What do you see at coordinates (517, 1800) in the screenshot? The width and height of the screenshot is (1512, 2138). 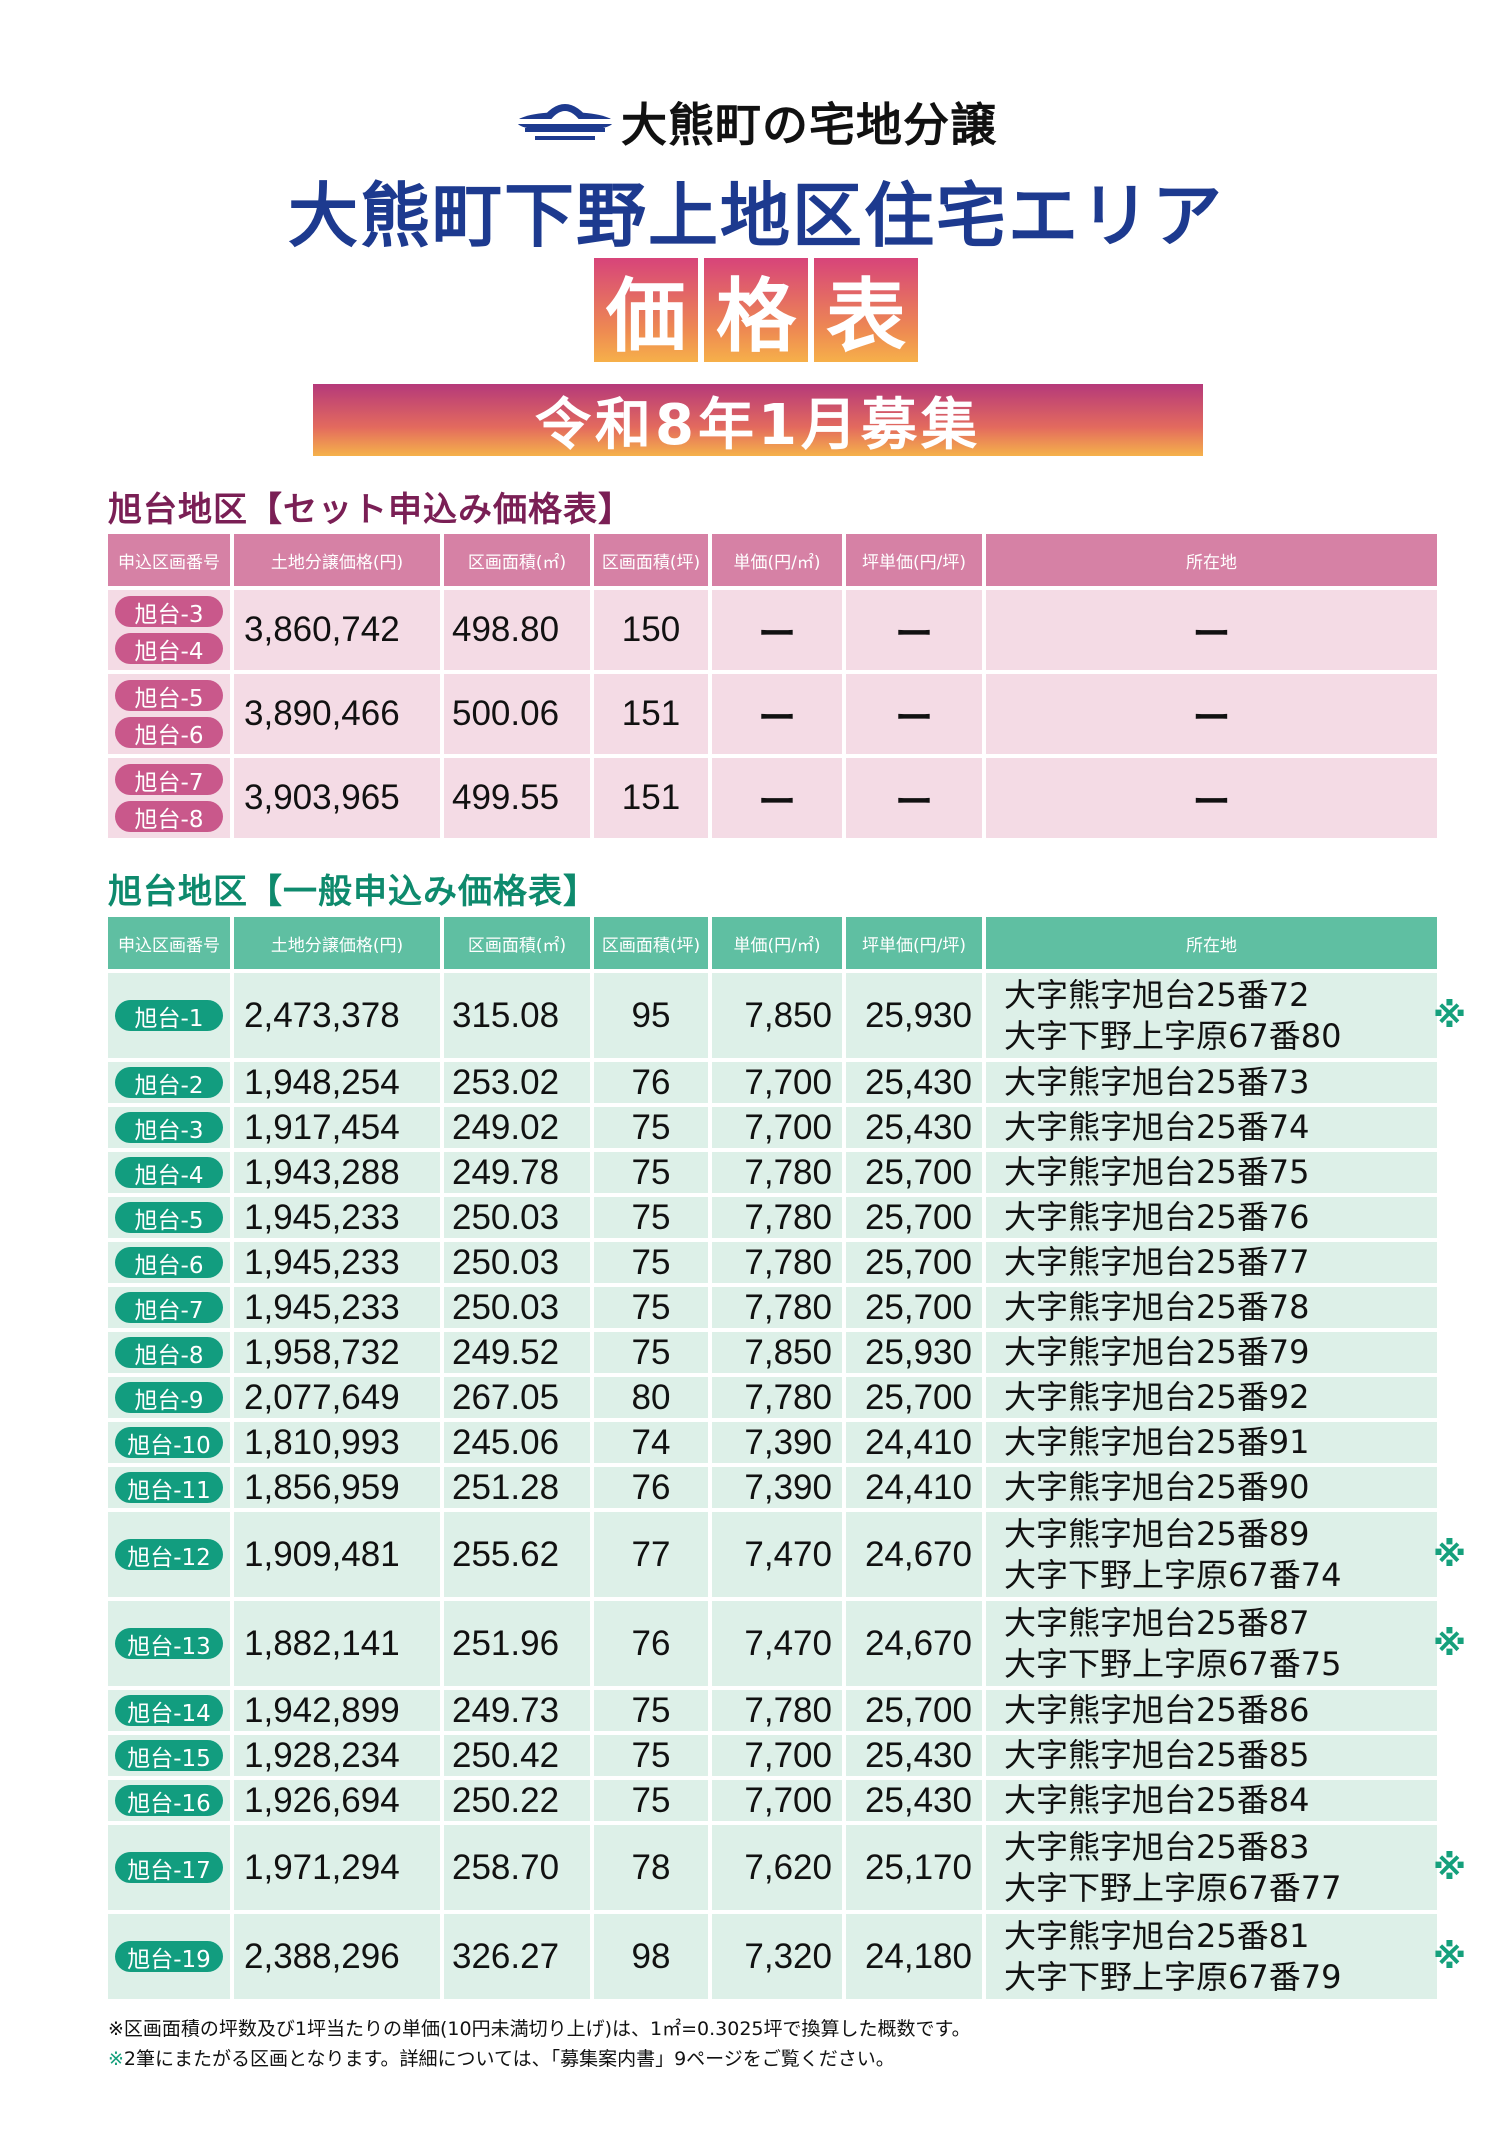 I see `area-m2-cell: 250.22` at bounding box center [517, 1800].